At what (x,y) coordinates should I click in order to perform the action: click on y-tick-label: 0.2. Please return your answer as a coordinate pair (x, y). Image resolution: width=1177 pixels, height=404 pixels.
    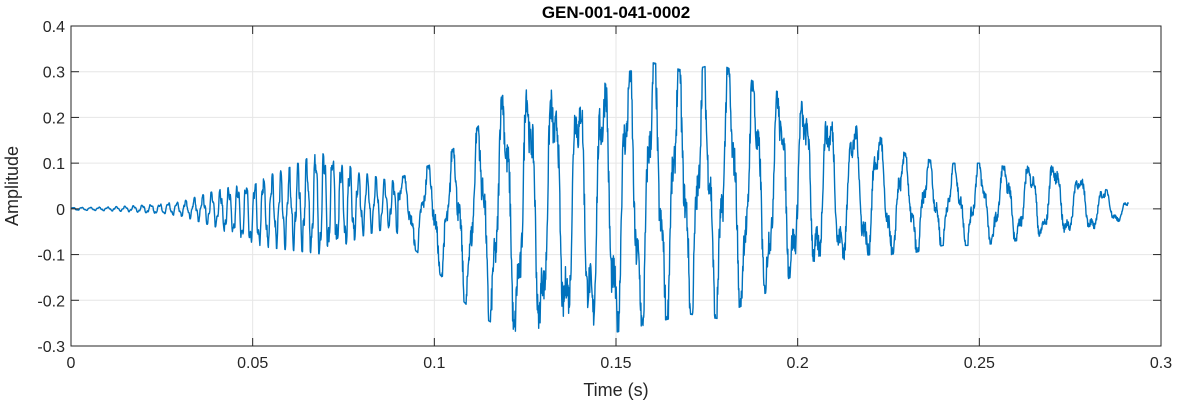
    Looking at the image, I should click on (54, 118).